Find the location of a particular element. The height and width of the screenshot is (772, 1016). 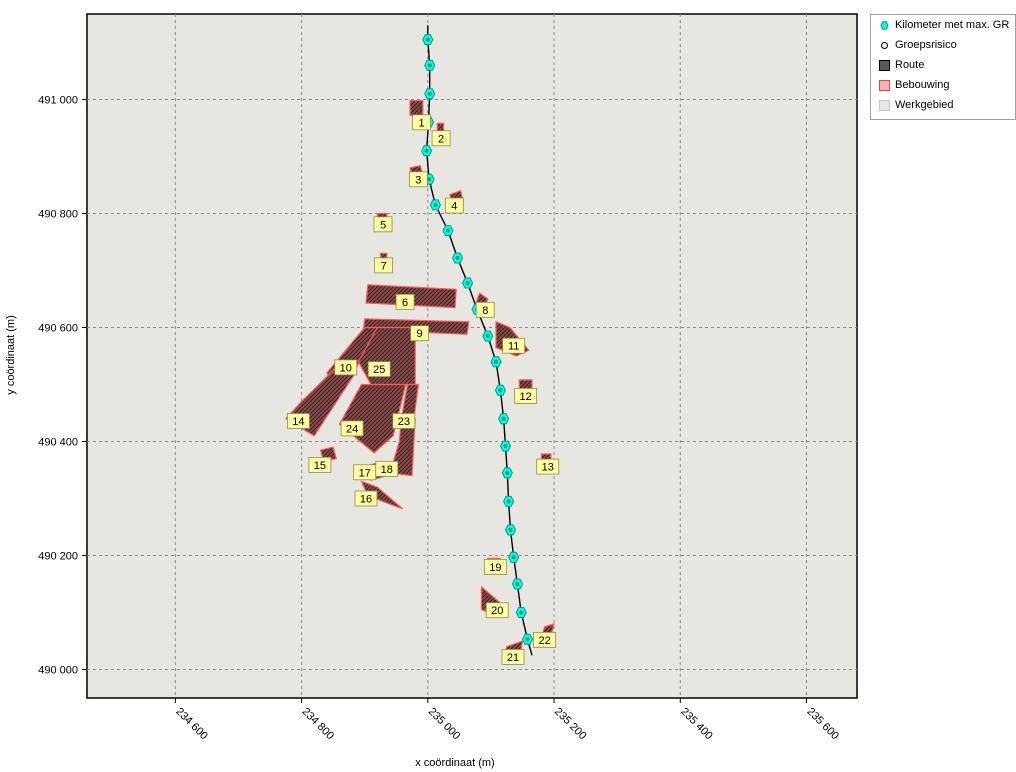

building-label: 9 is located at coordinates (420, 334).